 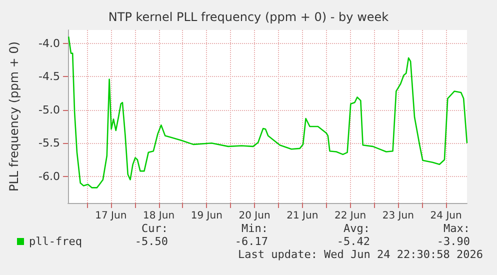 I want to click on text: Cur:, so click(x=155, y=228).